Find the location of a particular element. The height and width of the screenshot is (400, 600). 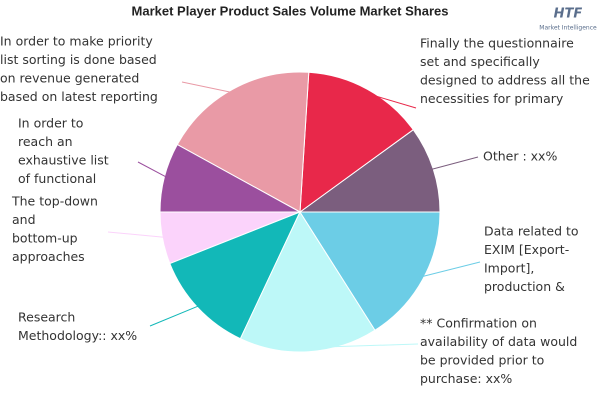

slice-label: and is located at coordinates (24, 219).